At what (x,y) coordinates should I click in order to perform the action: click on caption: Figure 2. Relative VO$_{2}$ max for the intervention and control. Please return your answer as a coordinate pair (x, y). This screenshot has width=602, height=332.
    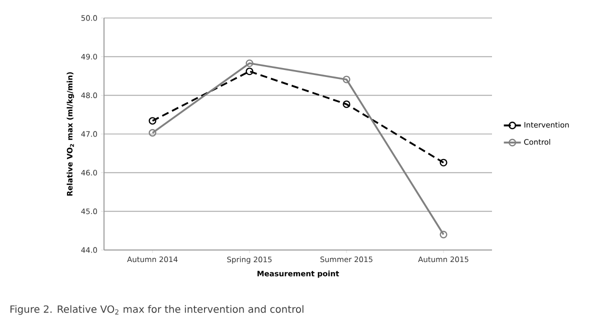
    Looking at the image, I should click on (157, 310).